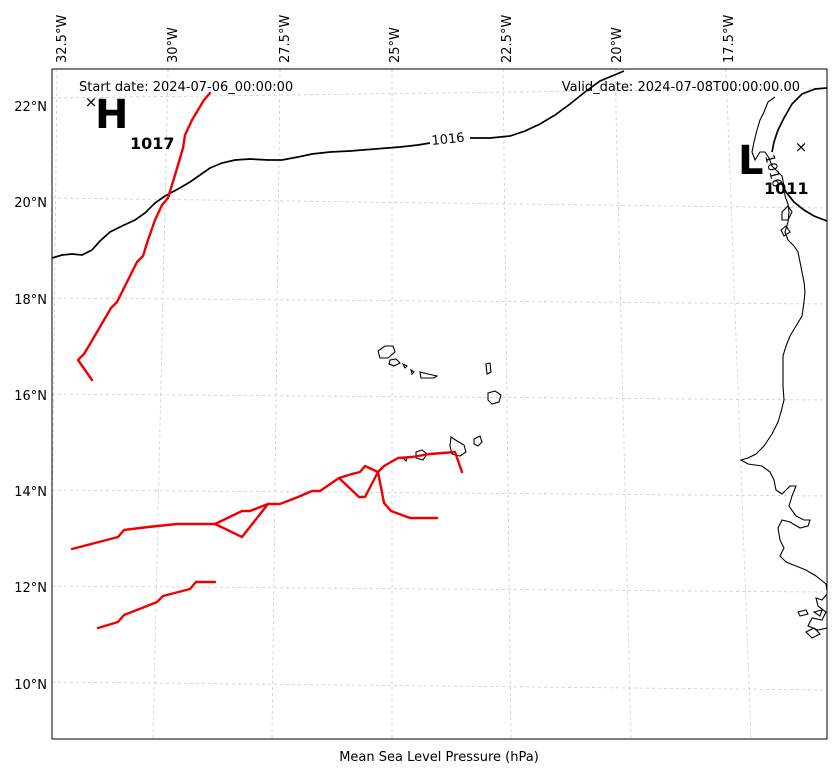 The image size is (837, 783). Describe the element at coordinates (799, 120) in the screenshot. I see `isobar-low-ring` at that location.